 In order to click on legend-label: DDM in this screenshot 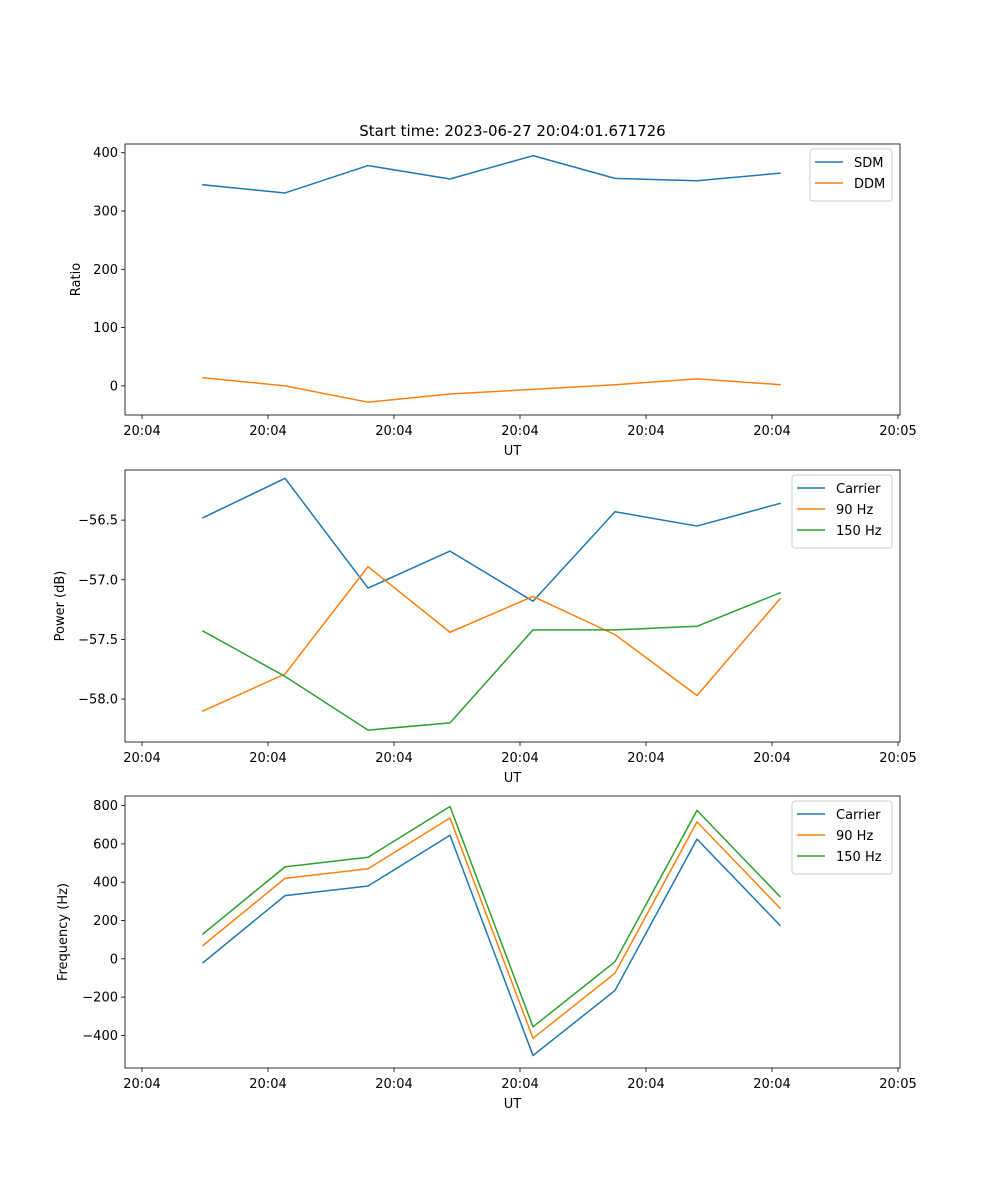, I will do `click(869, 184)`.